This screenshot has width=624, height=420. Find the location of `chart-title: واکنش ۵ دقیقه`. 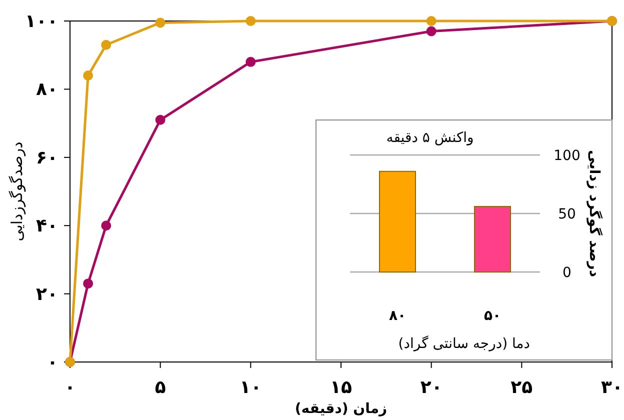

chart-title: واکنش ۵ دقیقه is located at coordinates (430, 138).